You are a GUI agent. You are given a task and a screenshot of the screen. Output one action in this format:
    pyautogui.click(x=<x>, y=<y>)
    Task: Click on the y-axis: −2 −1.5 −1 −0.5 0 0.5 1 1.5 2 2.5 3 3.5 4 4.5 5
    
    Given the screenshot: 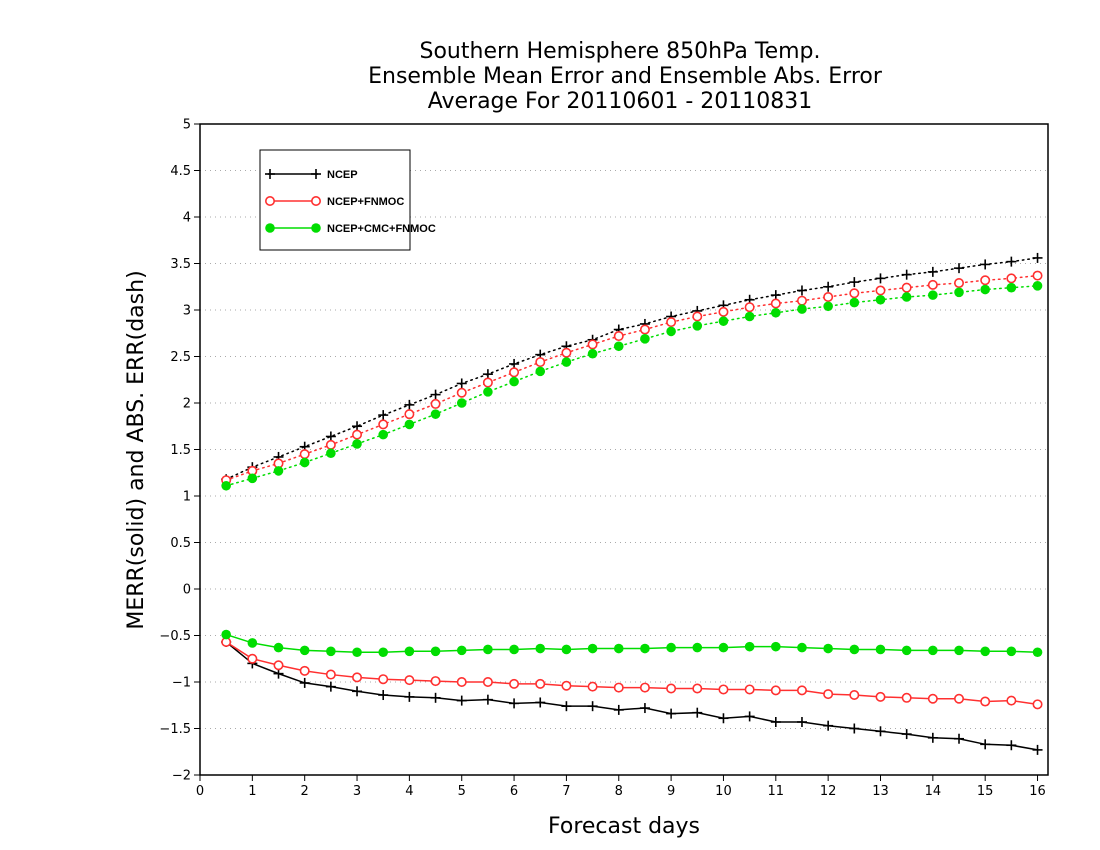 What is the action you would take?
    pyautogui.click(x=179, y=451)
    